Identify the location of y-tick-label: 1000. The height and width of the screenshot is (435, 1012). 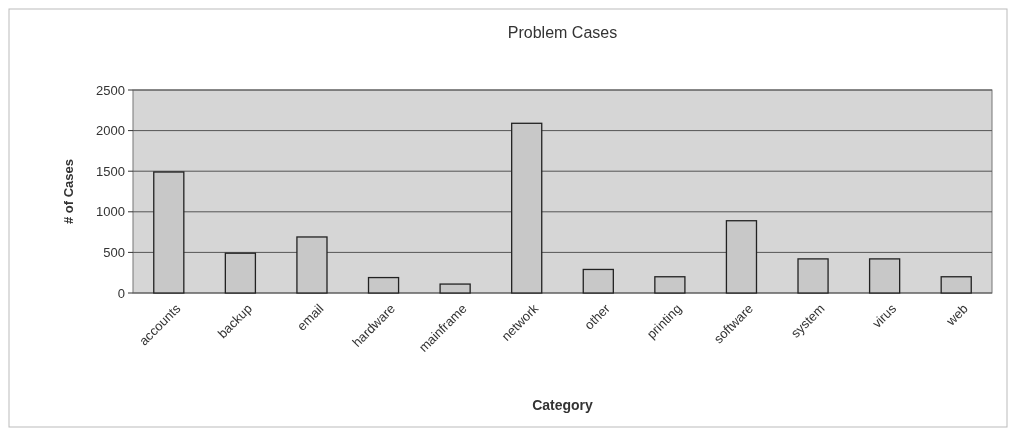
(110, 212).